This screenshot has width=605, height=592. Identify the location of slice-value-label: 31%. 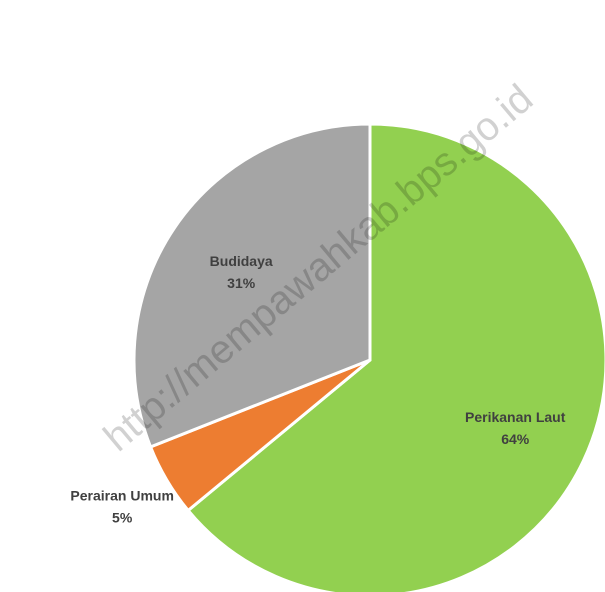
(241, 283).